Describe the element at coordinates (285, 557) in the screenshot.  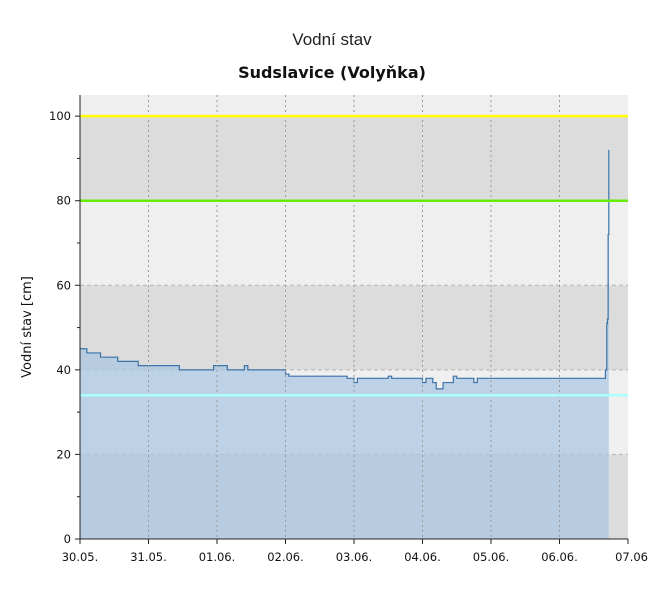
I see `x-tick-label: 02.06.` at that location.